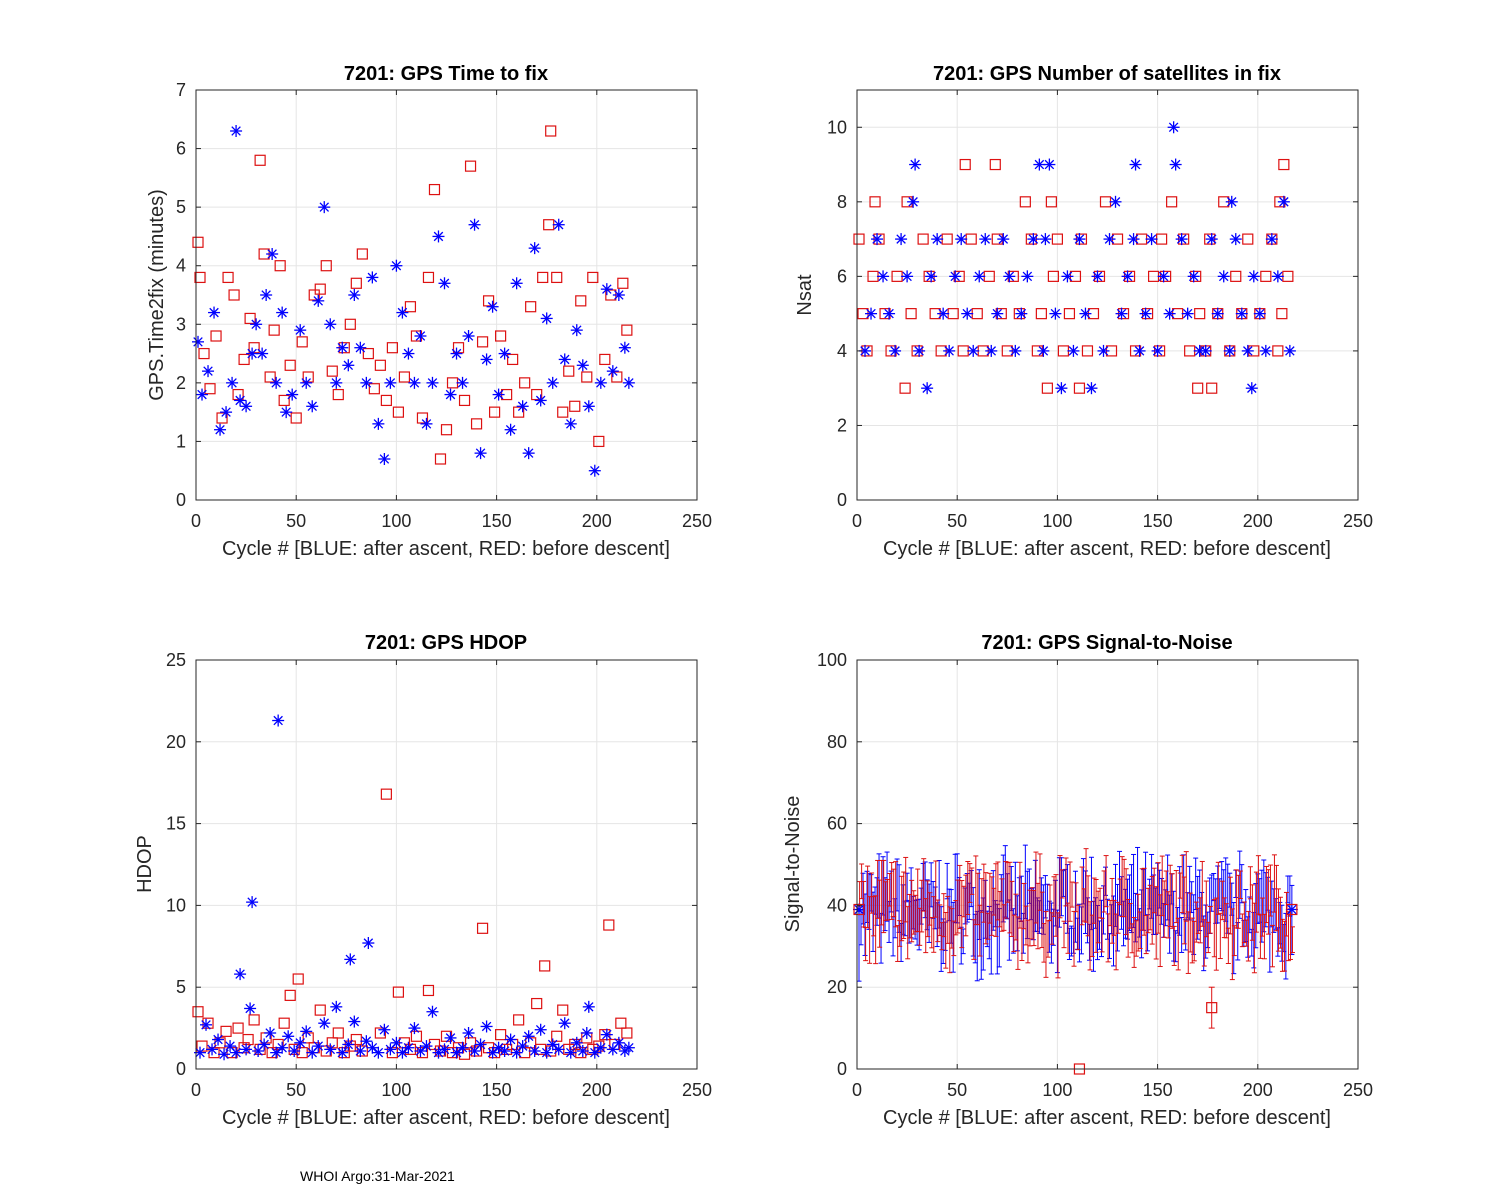  I want to click on grid-layer, so click(446, 295).